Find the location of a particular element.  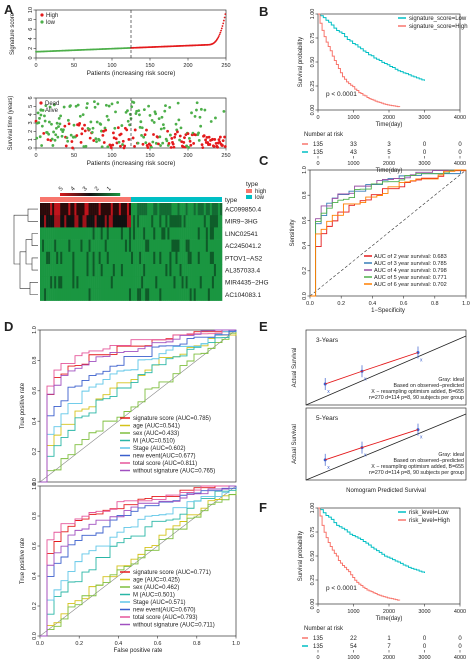

a2-ytick-label: 6 is located at coordinates (31, 97).